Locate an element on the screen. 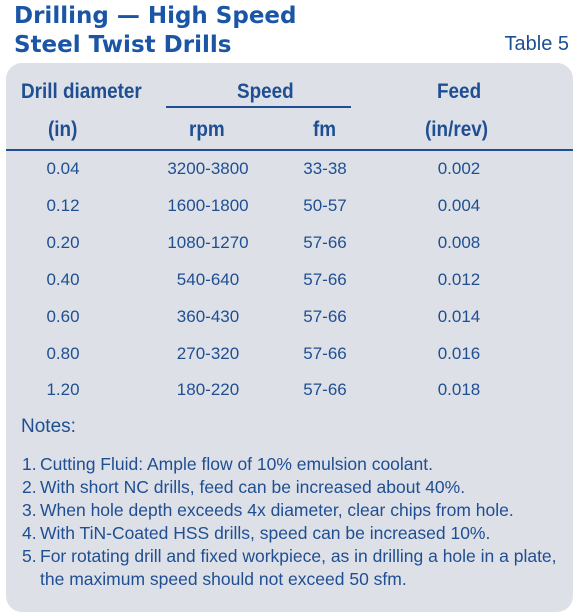 The width and height of the screenshot is (577, 616). header-rule is located at coordinates (289, 150).